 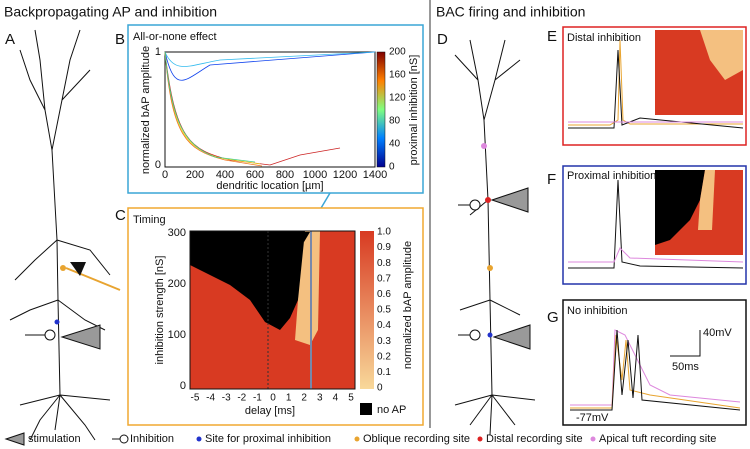 I want to click on legend-label: Apical tuft recording site, so click(x=657, y=439).